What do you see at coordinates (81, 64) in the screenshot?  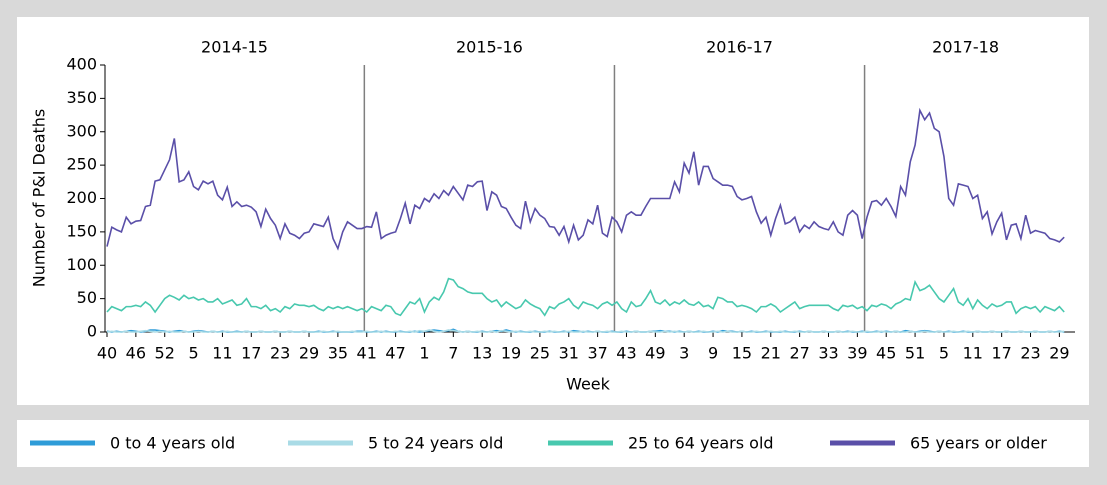 I see `y-tick-label: 400` at bounding box center [81, 64].